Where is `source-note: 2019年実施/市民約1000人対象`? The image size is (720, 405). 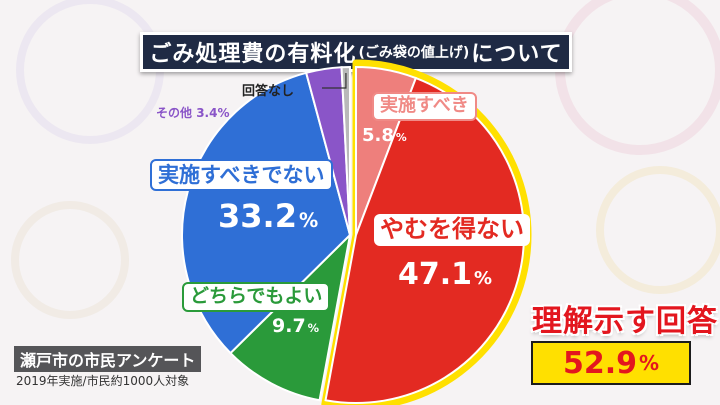 source-note: 2019年実施/市民約1000人対象 is located at coordinates (103, 381).